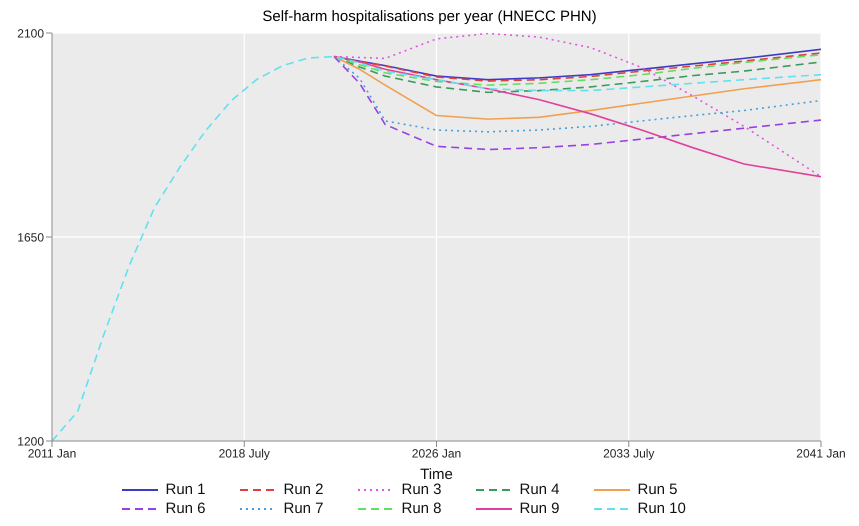 Image resolution: width=859 pixels, height=526 pixels. What do you see at coordinates (422, 489) in the screenshot?
I see `legend-label: Run 3` at bounding box center [422, 489].